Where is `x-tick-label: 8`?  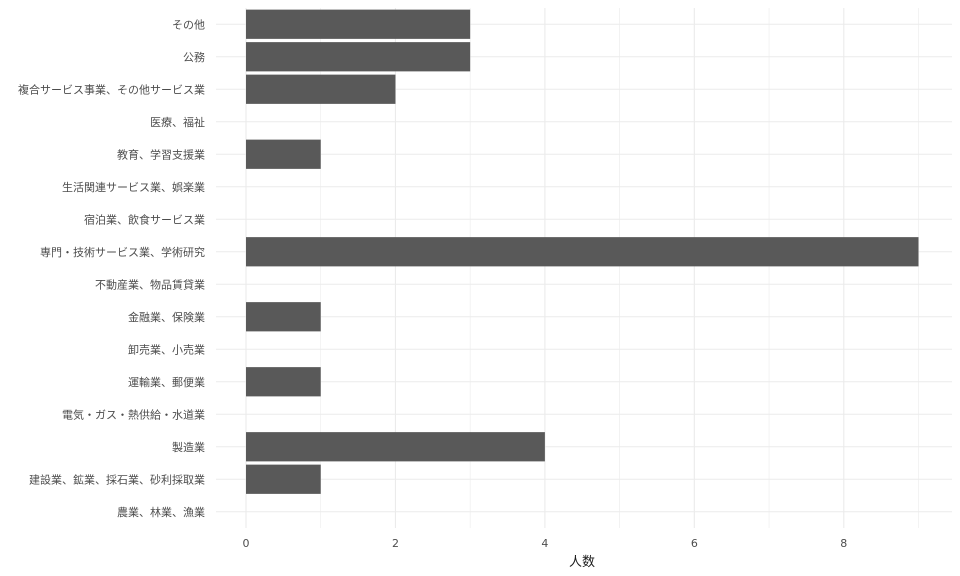
x-tick-label: 8 is located at coordinates (843, 543).